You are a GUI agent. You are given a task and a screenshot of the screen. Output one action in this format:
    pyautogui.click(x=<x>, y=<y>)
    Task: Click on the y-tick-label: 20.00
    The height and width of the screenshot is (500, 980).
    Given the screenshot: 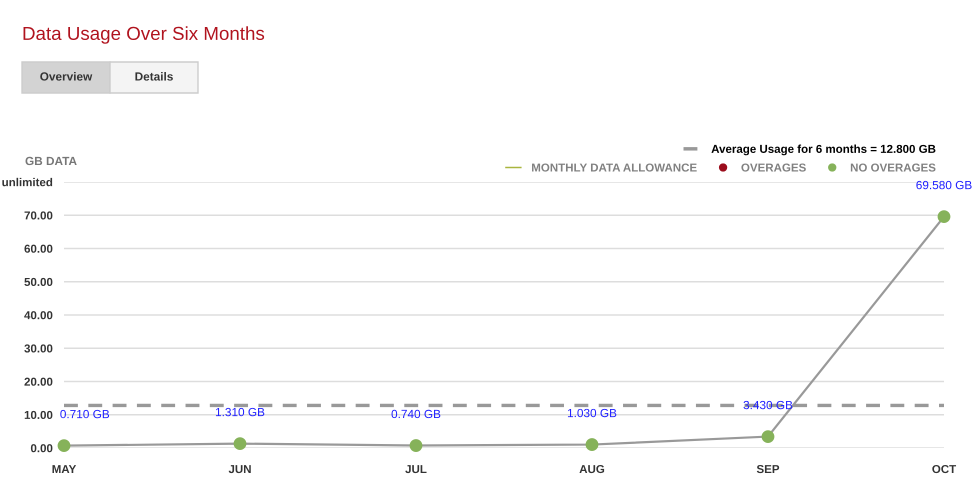 What is the action you would take?
    pyautogui.click(x=38, y=382)
    